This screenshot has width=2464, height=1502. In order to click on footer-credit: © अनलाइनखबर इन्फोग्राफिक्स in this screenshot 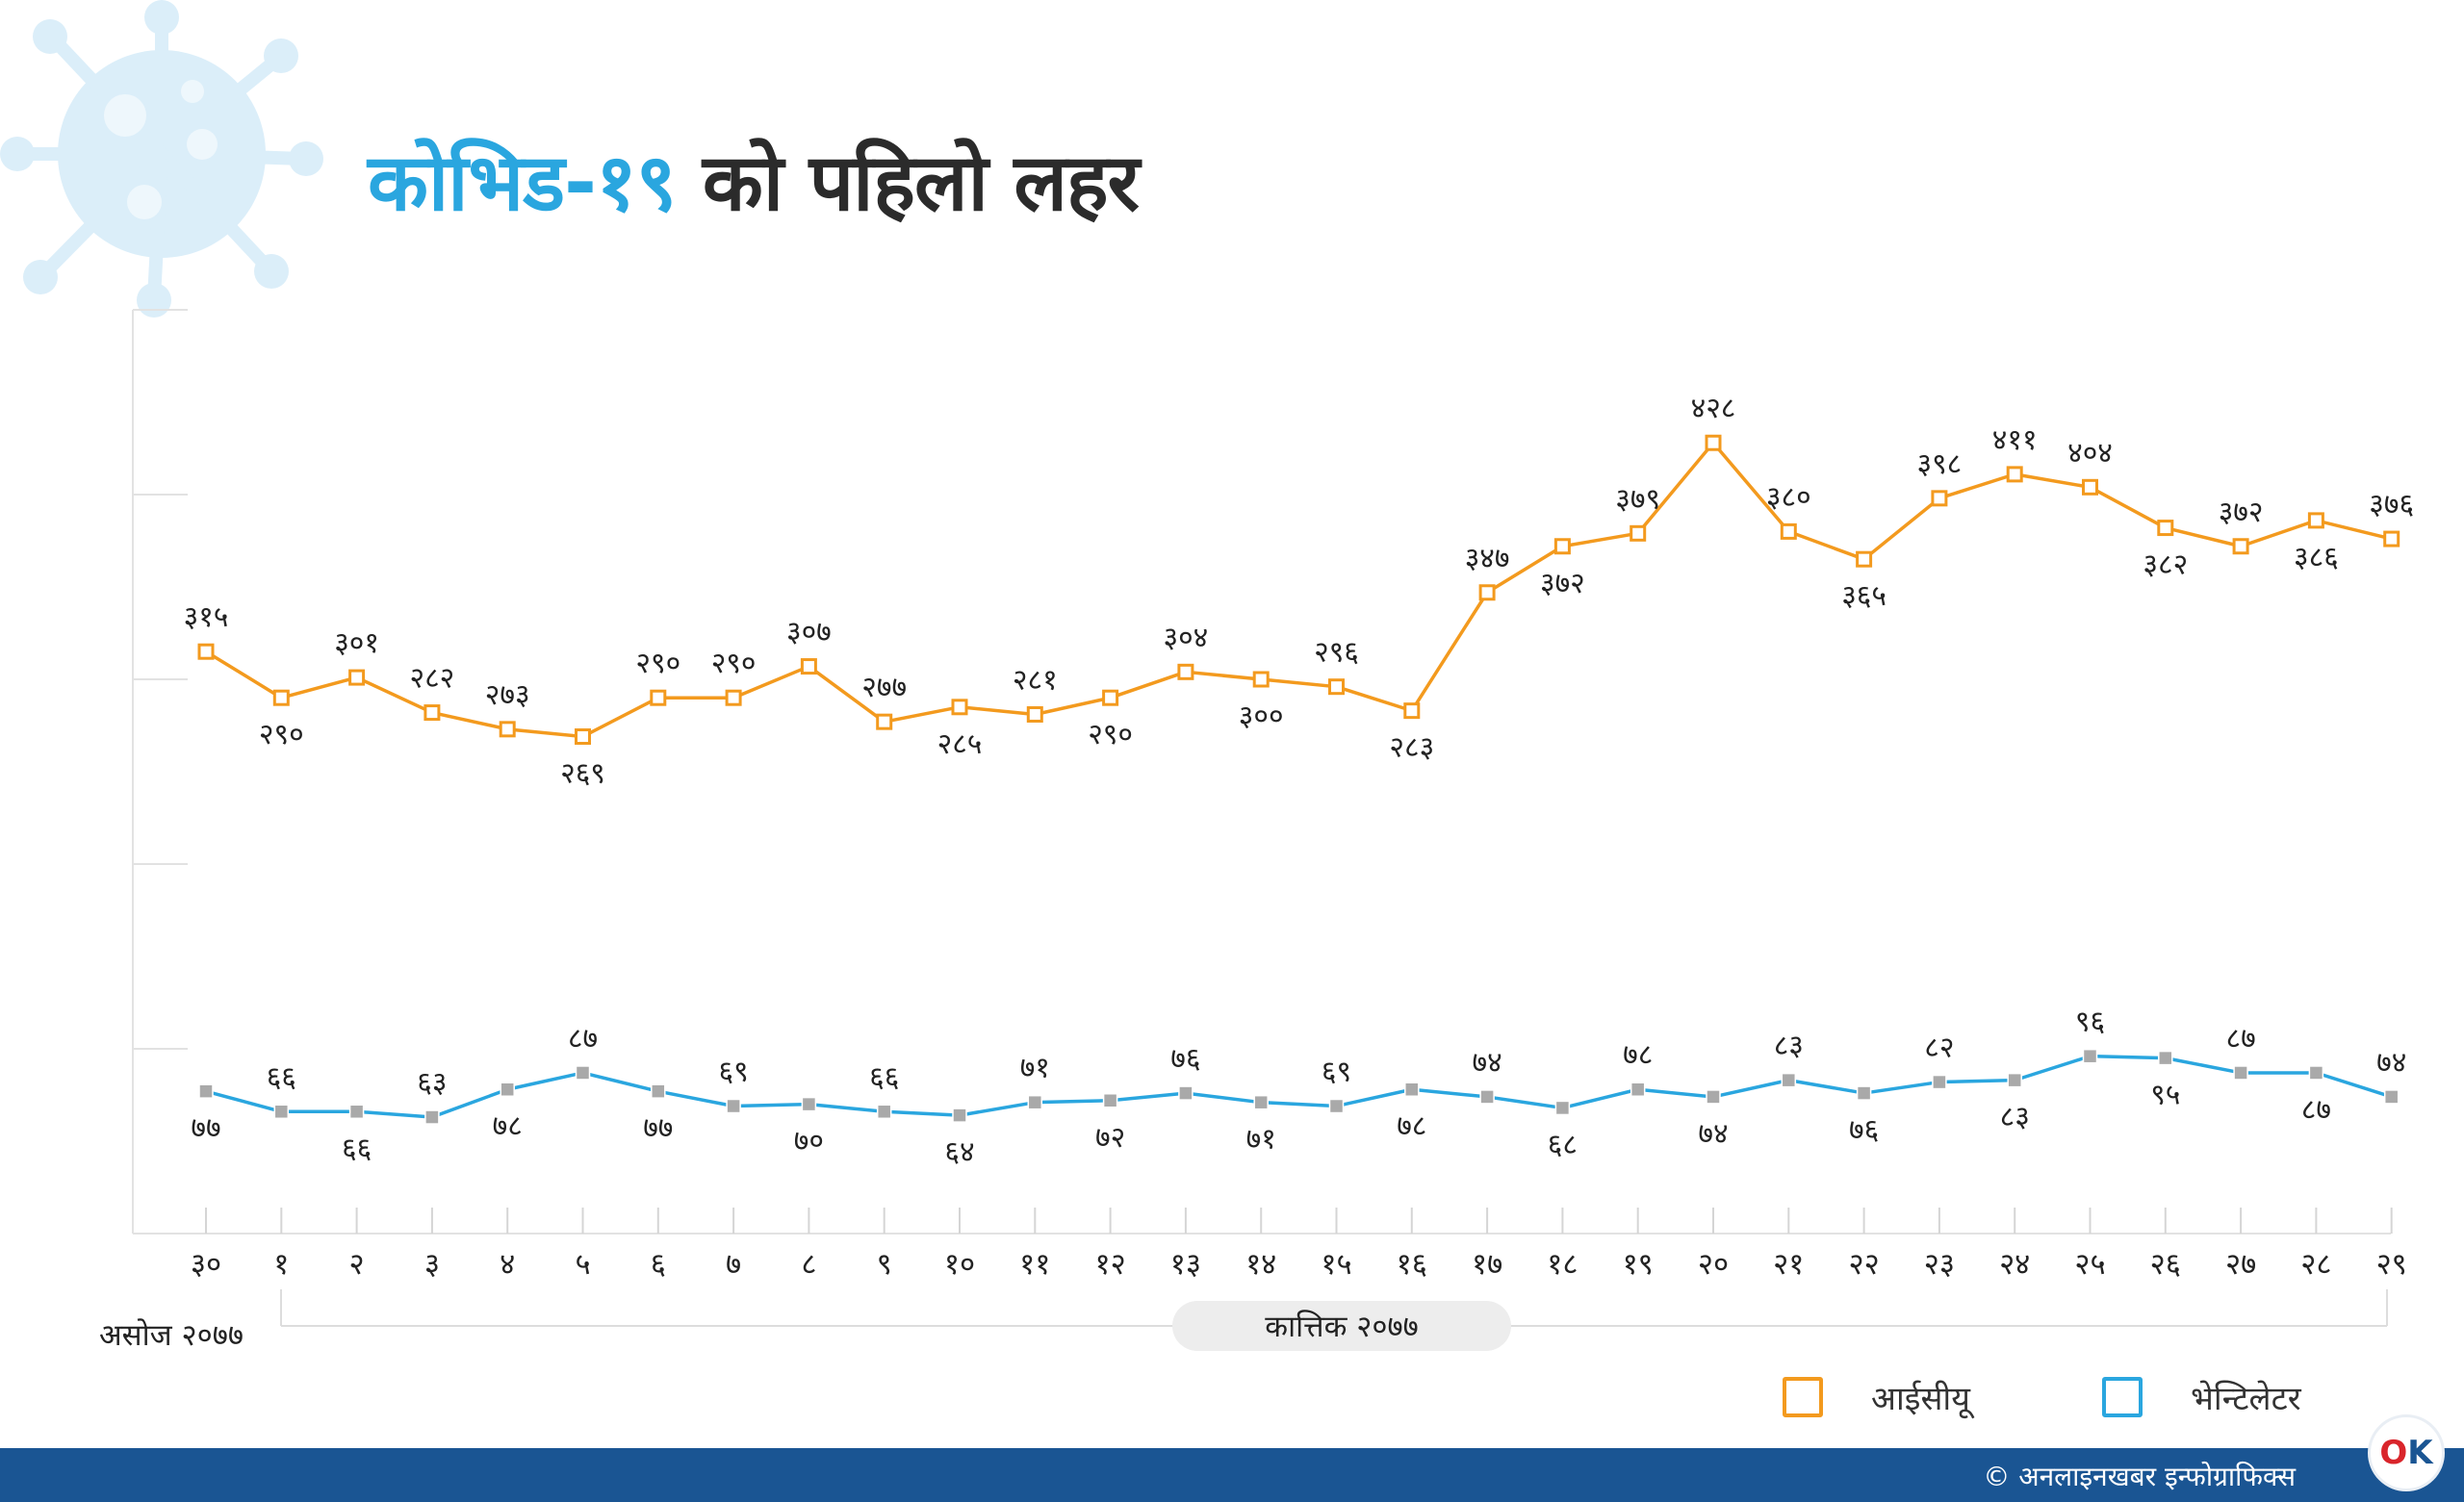, I will do `click(2139, 1477)`.